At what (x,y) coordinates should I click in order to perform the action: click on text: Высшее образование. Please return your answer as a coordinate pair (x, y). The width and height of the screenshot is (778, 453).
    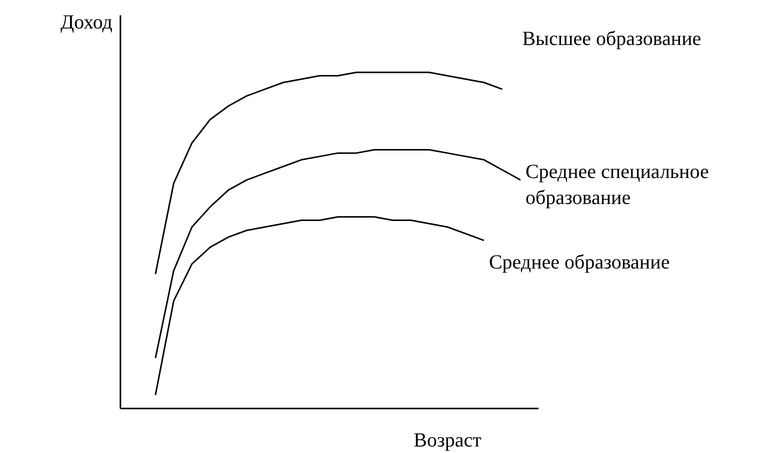
    Looking at the image, I should click on (612, 39).